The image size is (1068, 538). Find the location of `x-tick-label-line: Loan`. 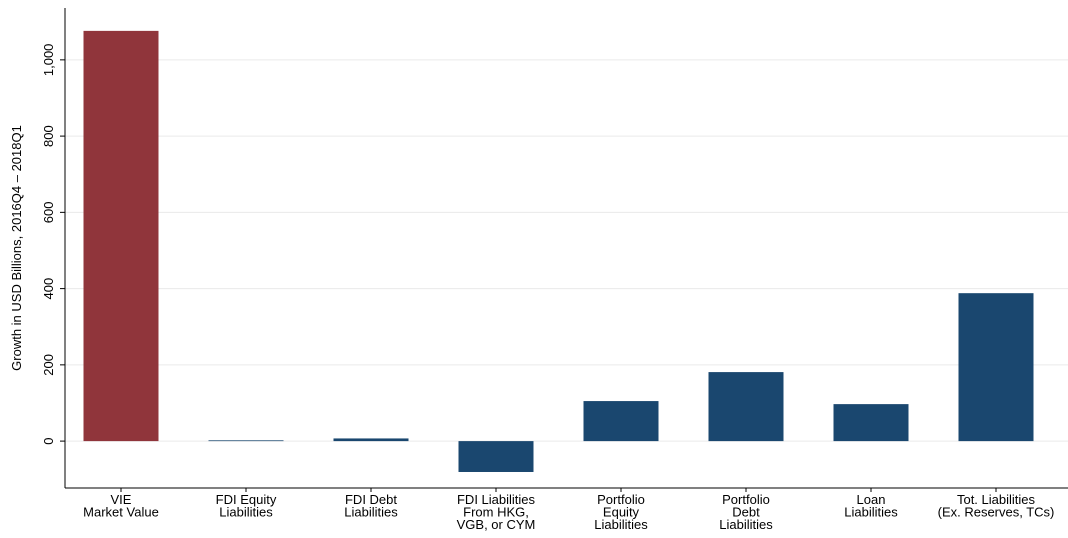

x-tick-label-line: Loan is located at coordinates (871, 499).